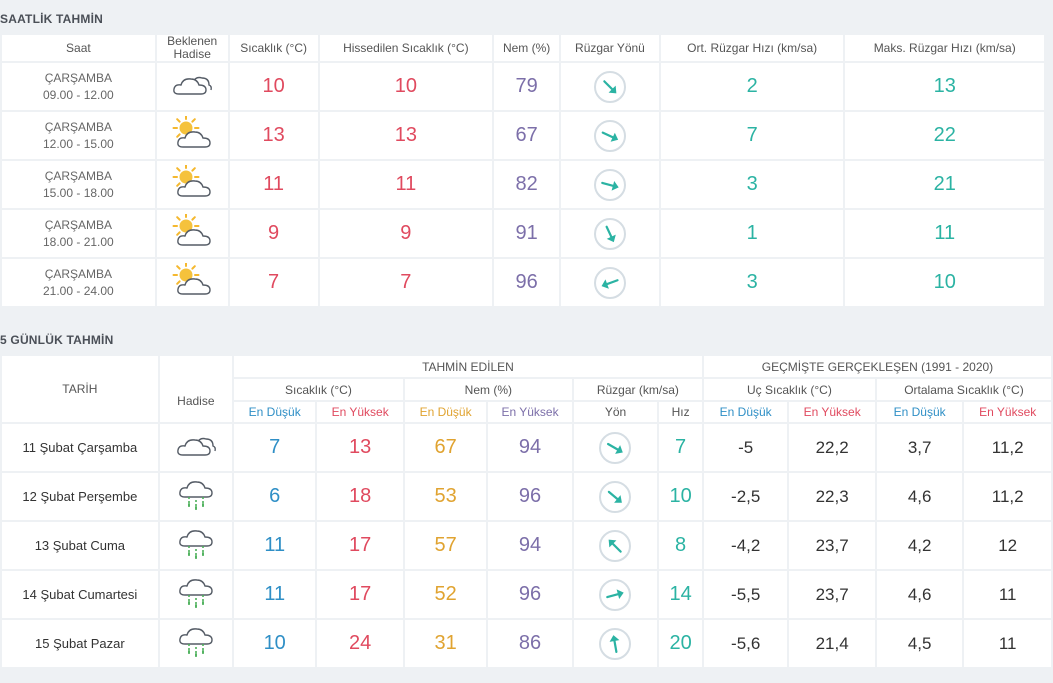 This screenshot has width=1053, height=683. Describe the element at coordinates (752, 135) in the screenshot. I see `avg-wind-value: 7` at that location.